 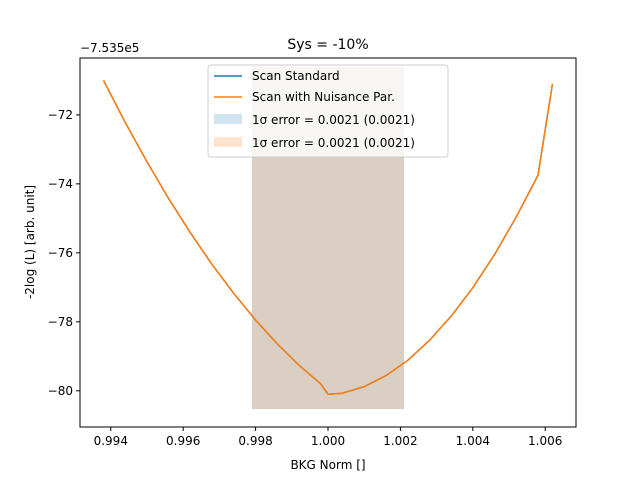 I want to click on x-tick-label: 0.996, so click(x=183, y=441).